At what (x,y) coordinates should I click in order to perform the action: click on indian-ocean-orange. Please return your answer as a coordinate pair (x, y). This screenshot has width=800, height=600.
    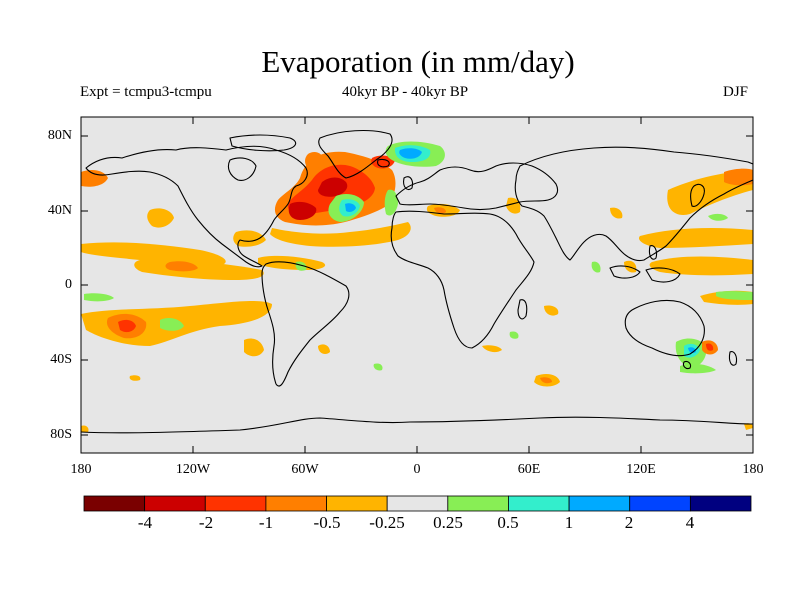
    Looking at the image, I should click on (551, 310).